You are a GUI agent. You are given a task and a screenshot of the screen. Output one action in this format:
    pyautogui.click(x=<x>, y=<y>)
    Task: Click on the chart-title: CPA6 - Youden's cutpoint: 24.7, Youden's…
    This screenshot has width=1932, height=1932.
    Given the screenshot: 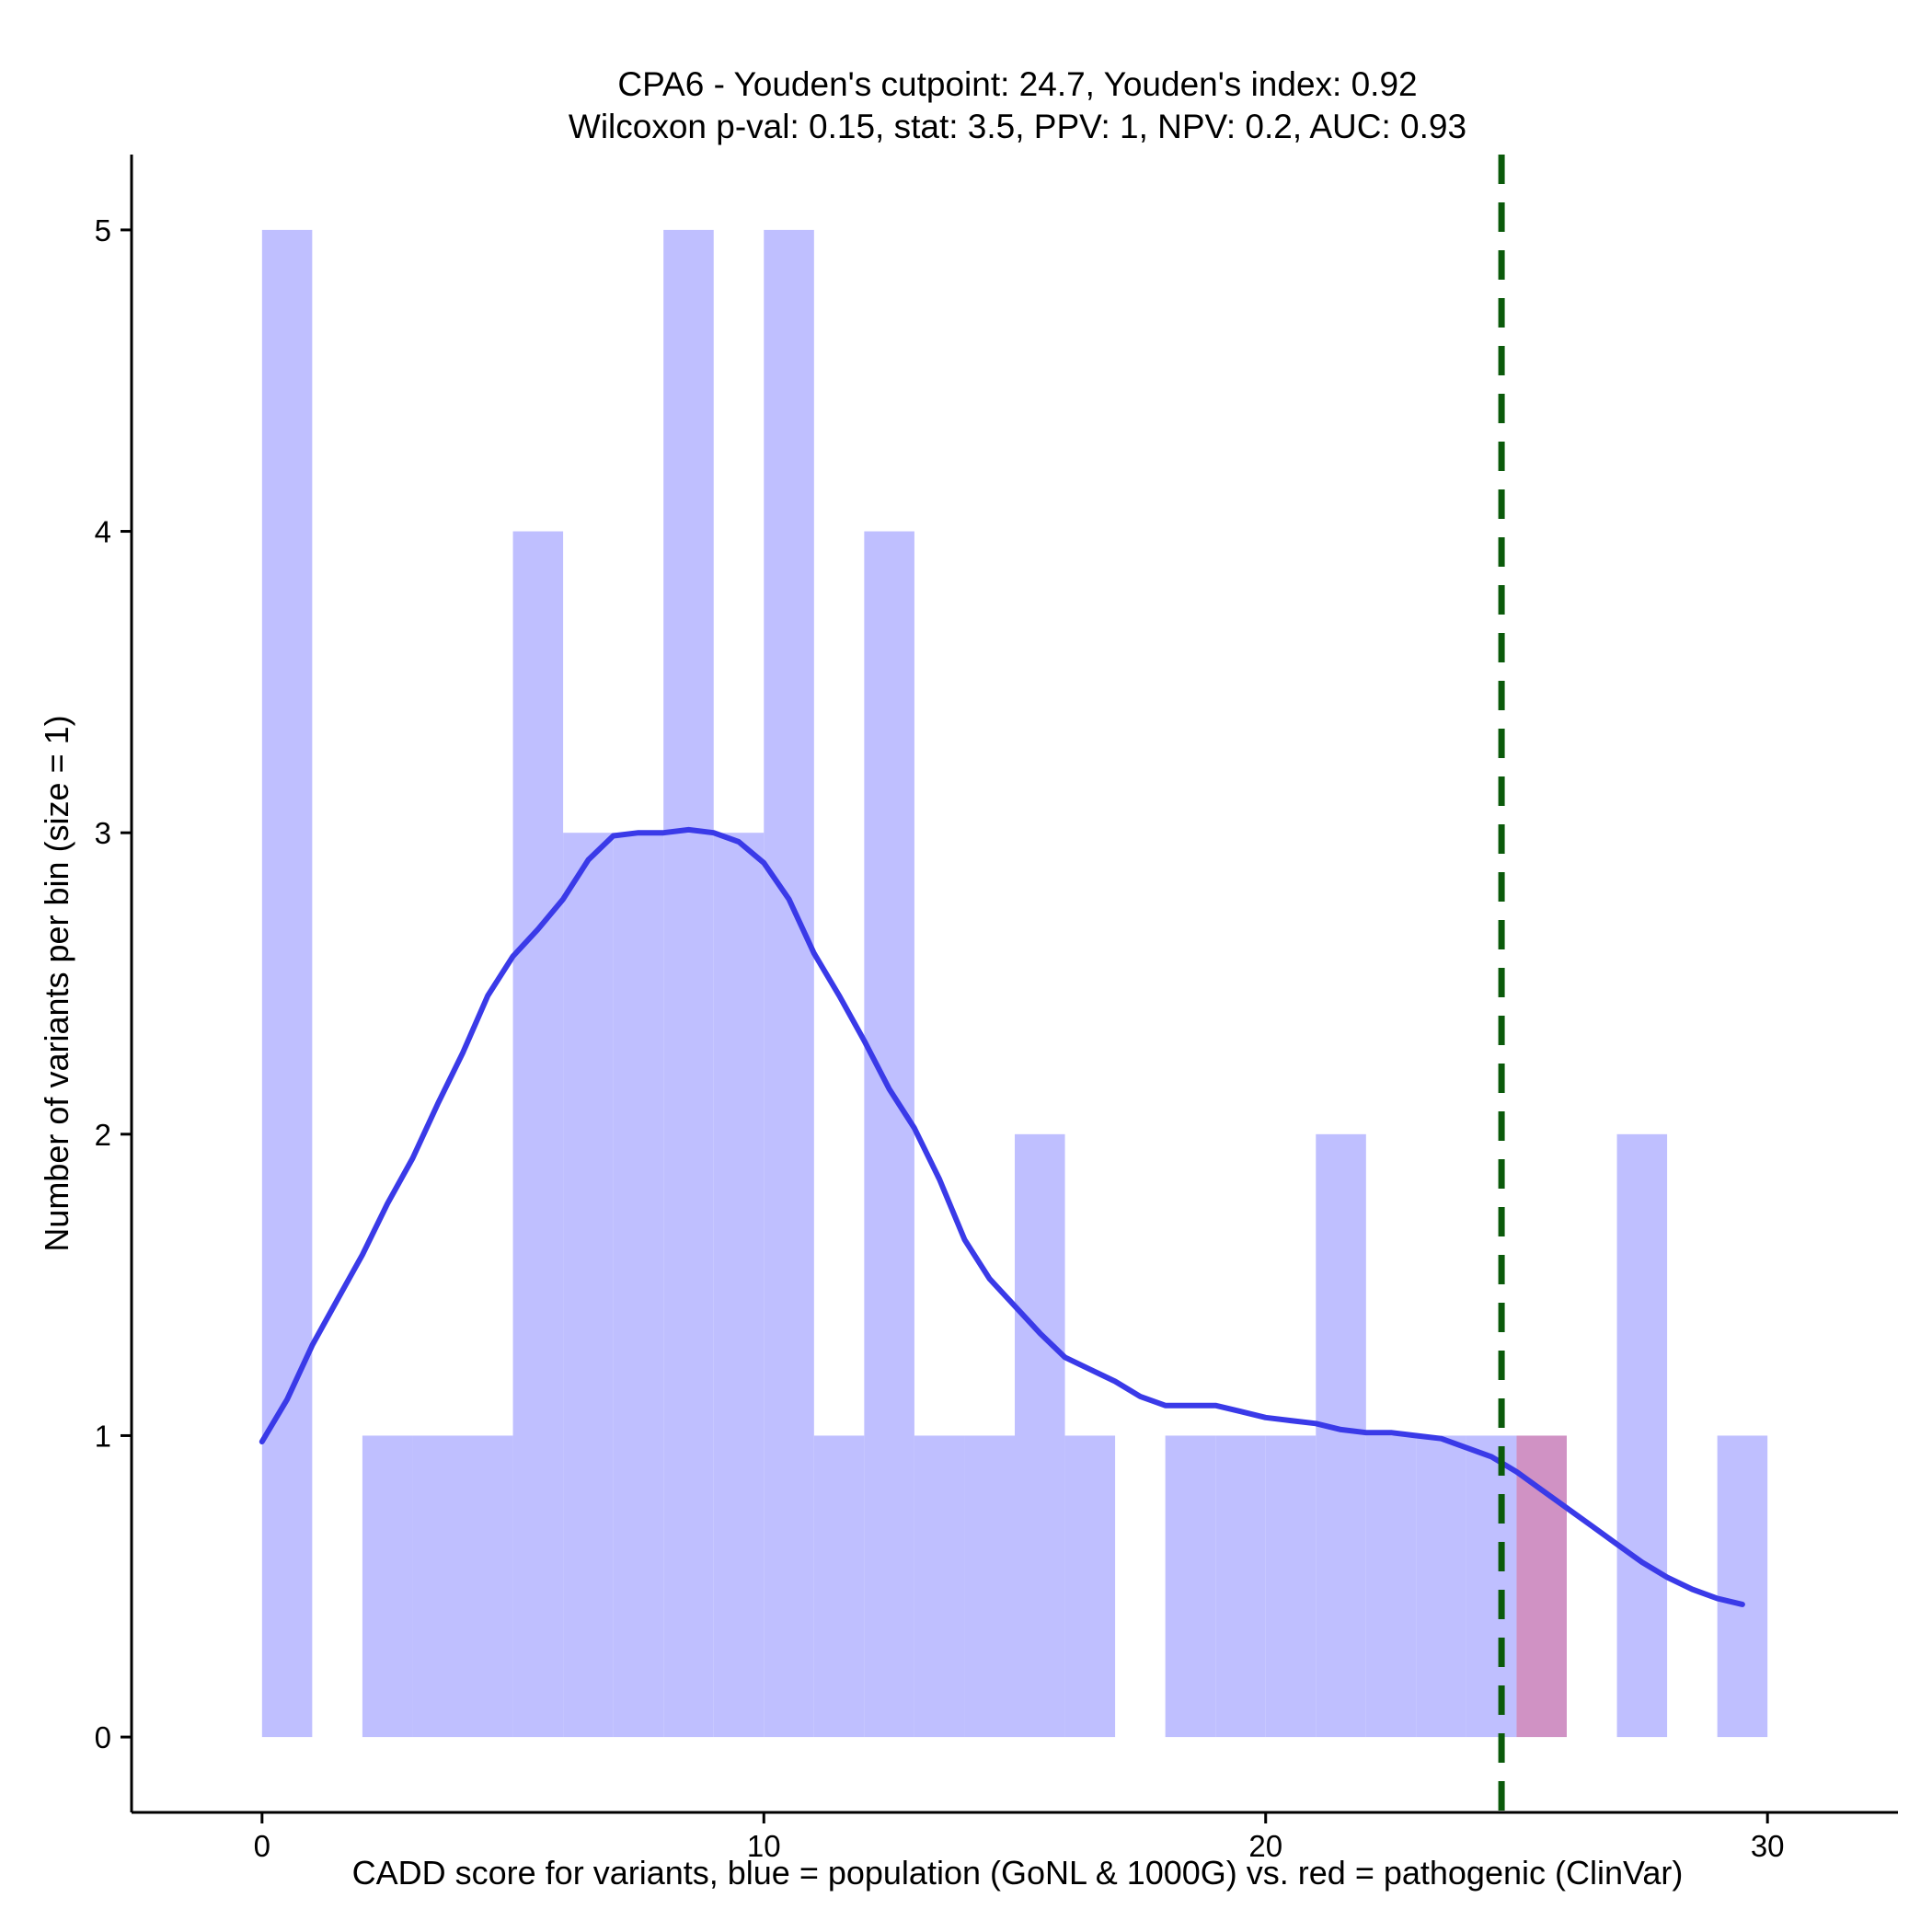 What is the action you would take?
    pyautogui.click(x=1017, y=84)
    